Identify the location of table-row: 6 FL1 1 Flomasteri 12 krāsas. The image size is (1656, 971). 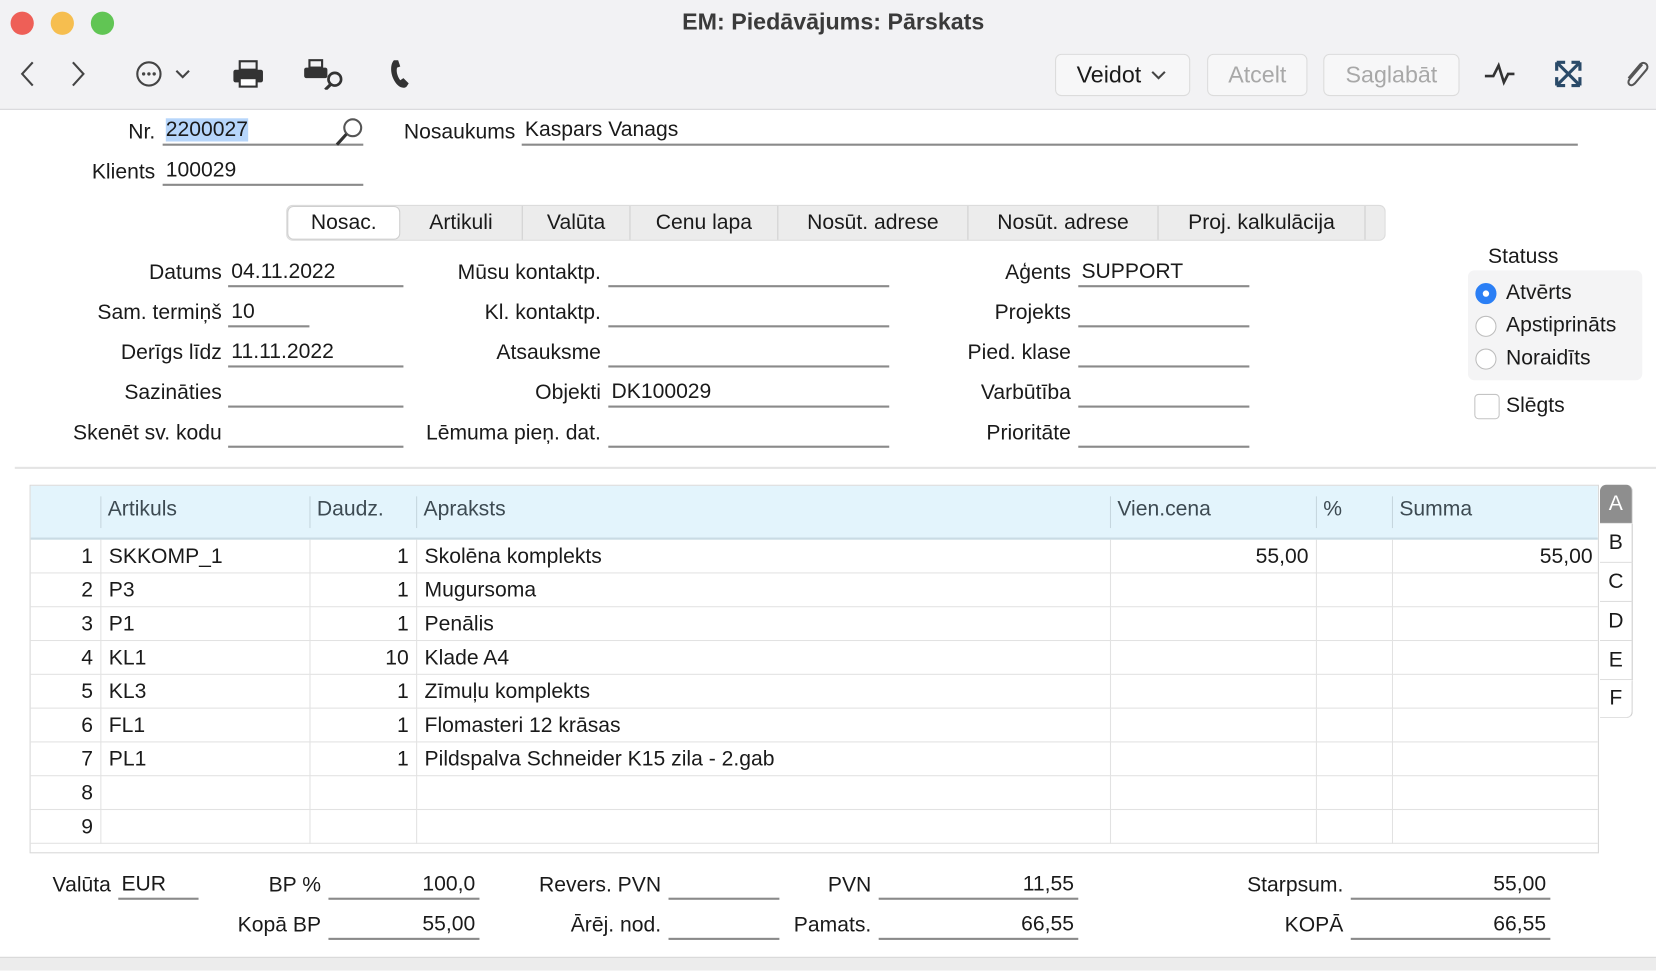
(814, 725).